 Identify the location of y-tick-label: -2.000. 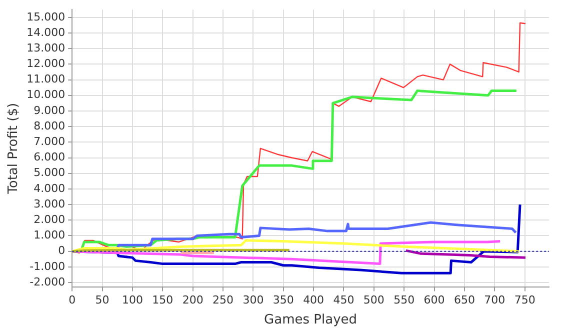
(48, 281).